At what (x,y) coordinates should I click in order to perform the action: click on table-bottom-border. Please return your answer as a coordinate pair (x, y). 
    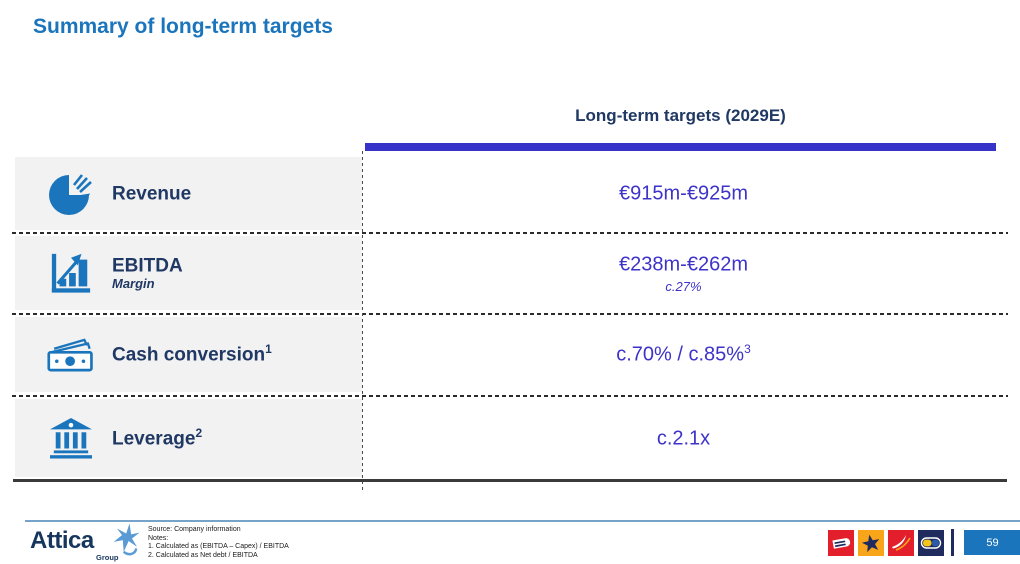
    Looking at the image, I should click on (510, 480).